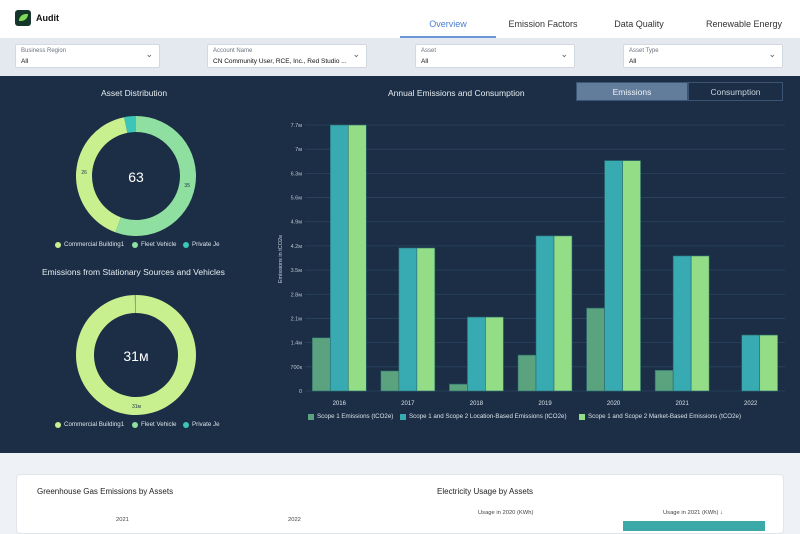  What do you see at coordinates (495, 56) in the screenshot?
I see `asset-select: Asset All ⌄` at bounding box center [495, 56].